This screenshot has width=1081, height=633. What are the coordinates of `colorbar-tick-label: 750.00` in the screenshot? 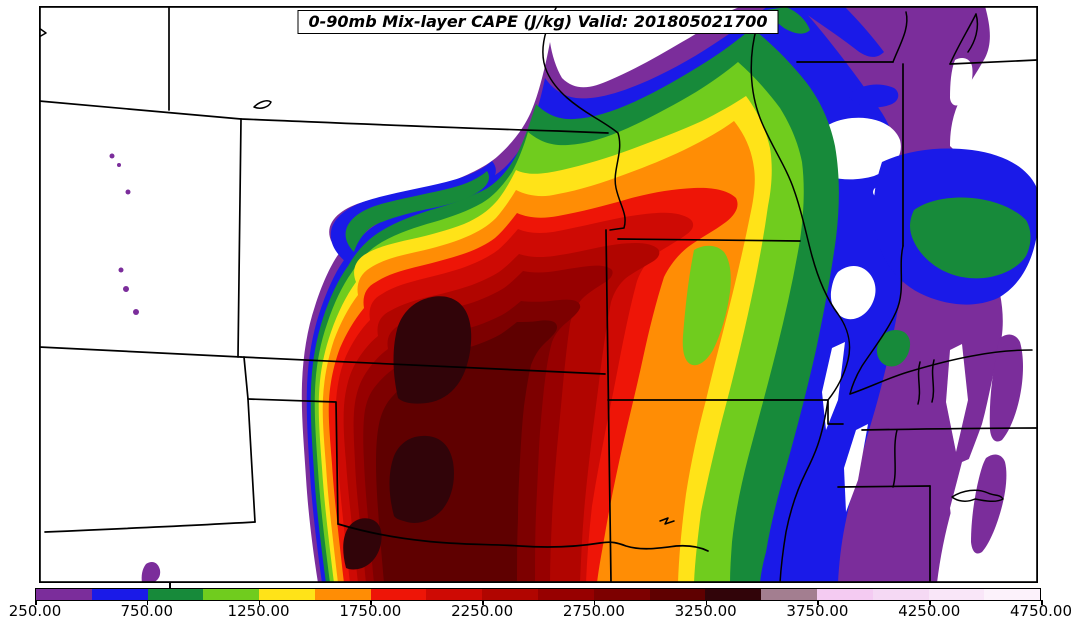 It's located at (147, 611).